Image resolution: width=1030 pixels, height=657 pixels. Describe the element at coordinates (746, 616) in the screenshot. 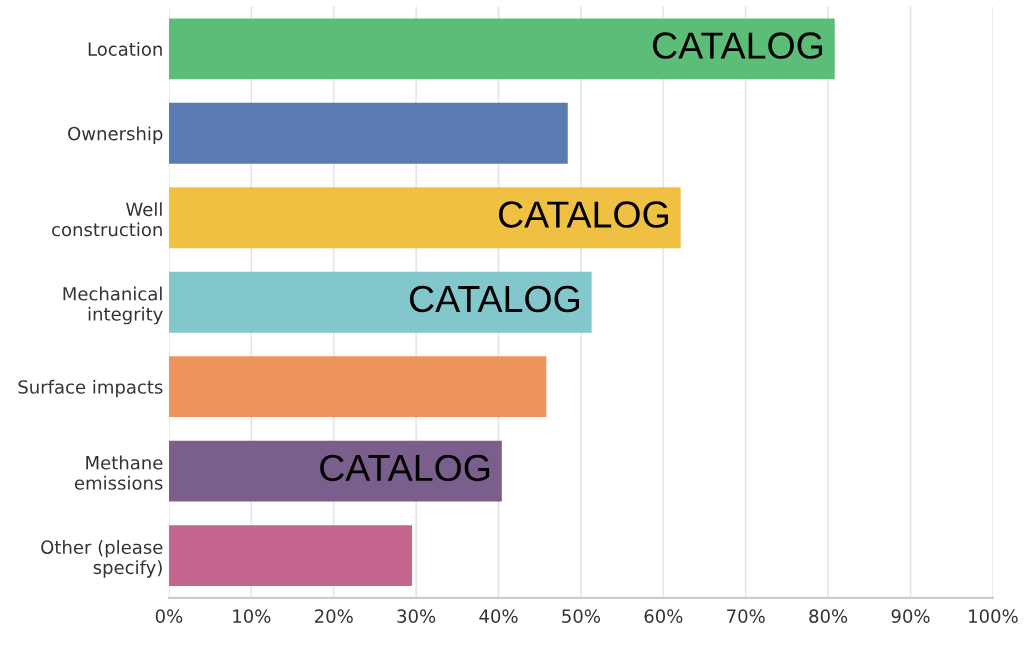

I see `x-tick-label: 70%` at that location.